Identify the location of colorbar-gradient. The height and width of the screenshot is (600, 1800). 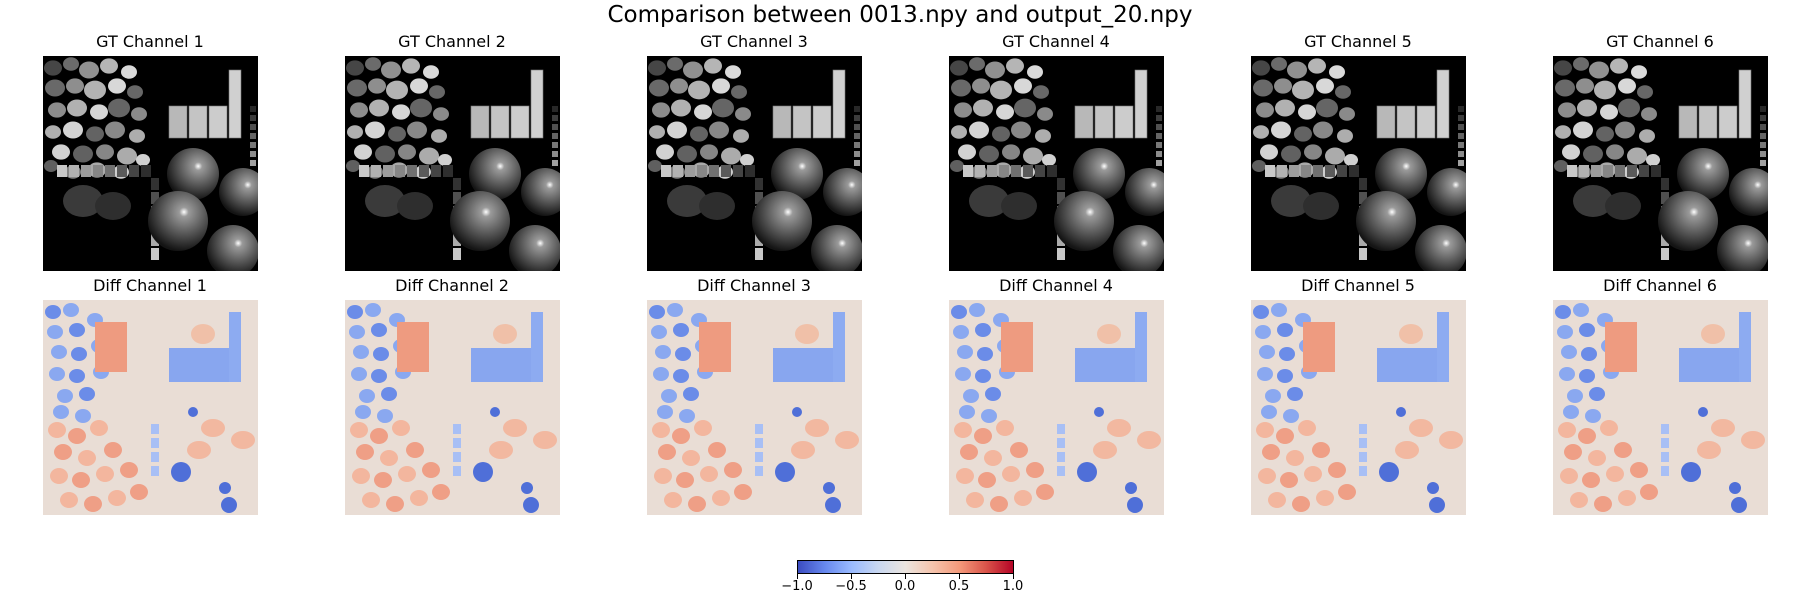
(905, 567).